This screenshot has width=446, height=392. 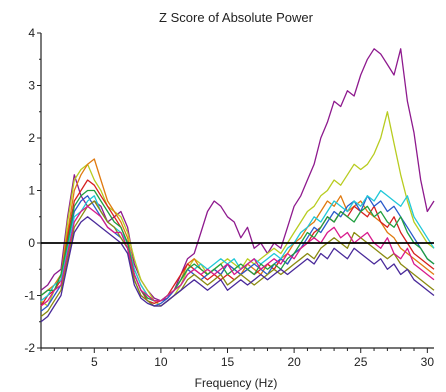 I want to click on y-tick-label: -2, so click(x=29, y=348).